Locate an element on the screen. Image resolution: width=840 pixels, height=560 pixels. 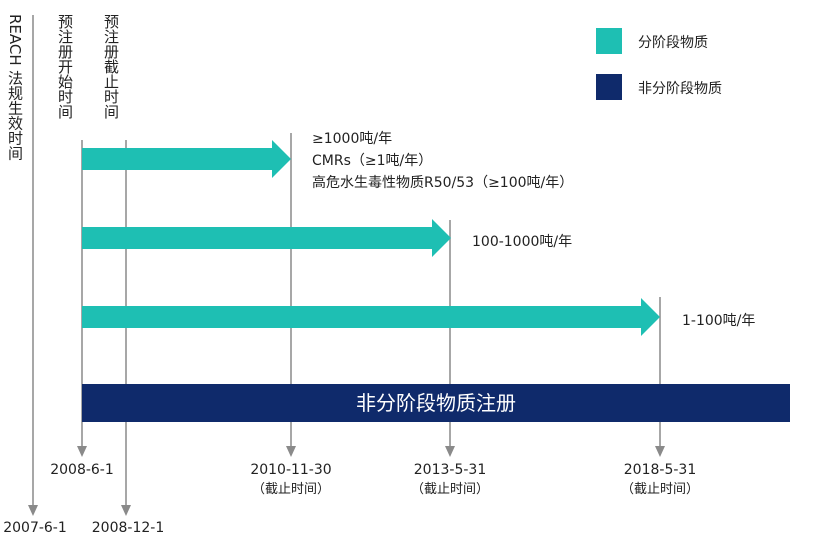
date-2008-12-1: 2008-12-1 is located at coordinates (128, 528).